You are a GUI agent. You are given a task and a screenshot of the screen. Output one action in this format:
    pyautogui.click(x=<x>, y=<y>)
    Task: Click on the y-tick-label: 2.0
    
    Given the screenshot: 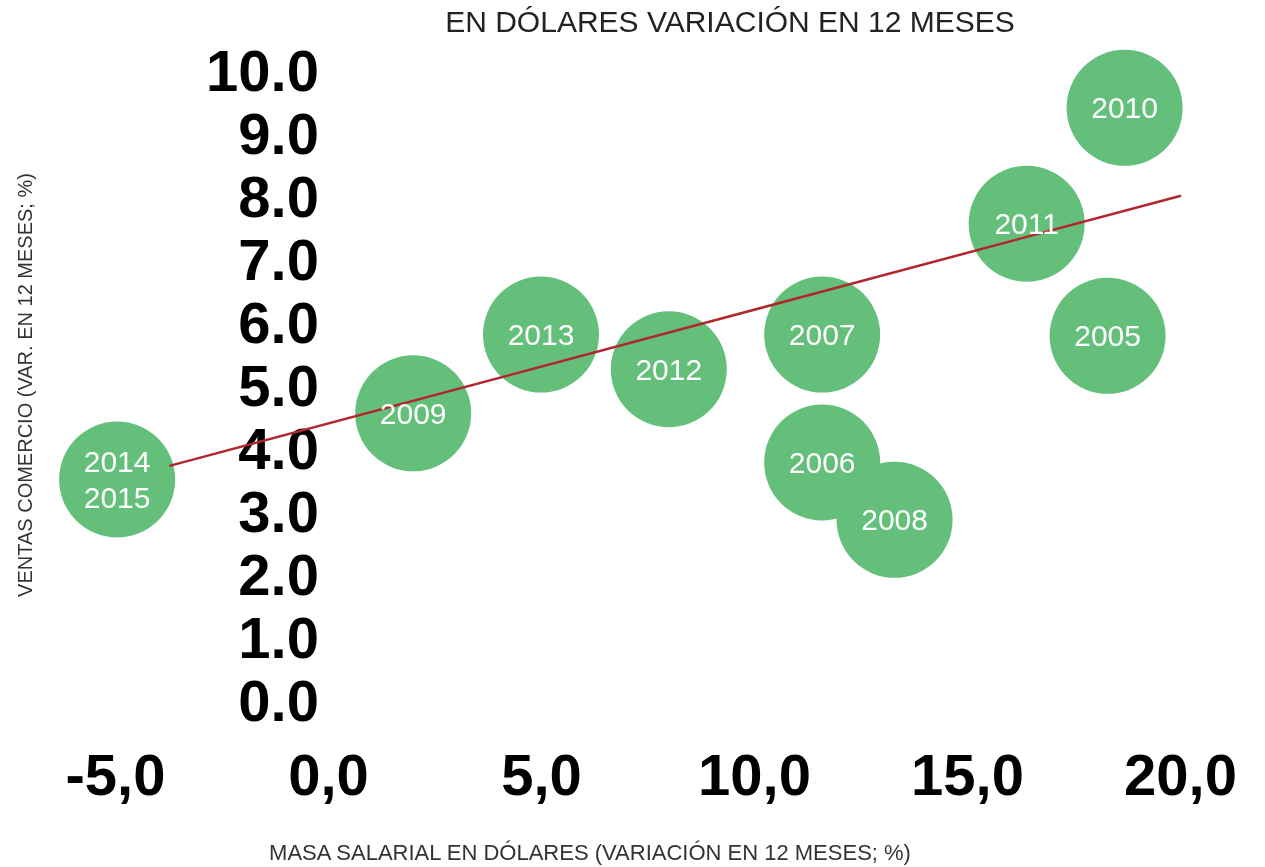 What is the action you would take?
    pyautogui.click(x=278, y=575)
    